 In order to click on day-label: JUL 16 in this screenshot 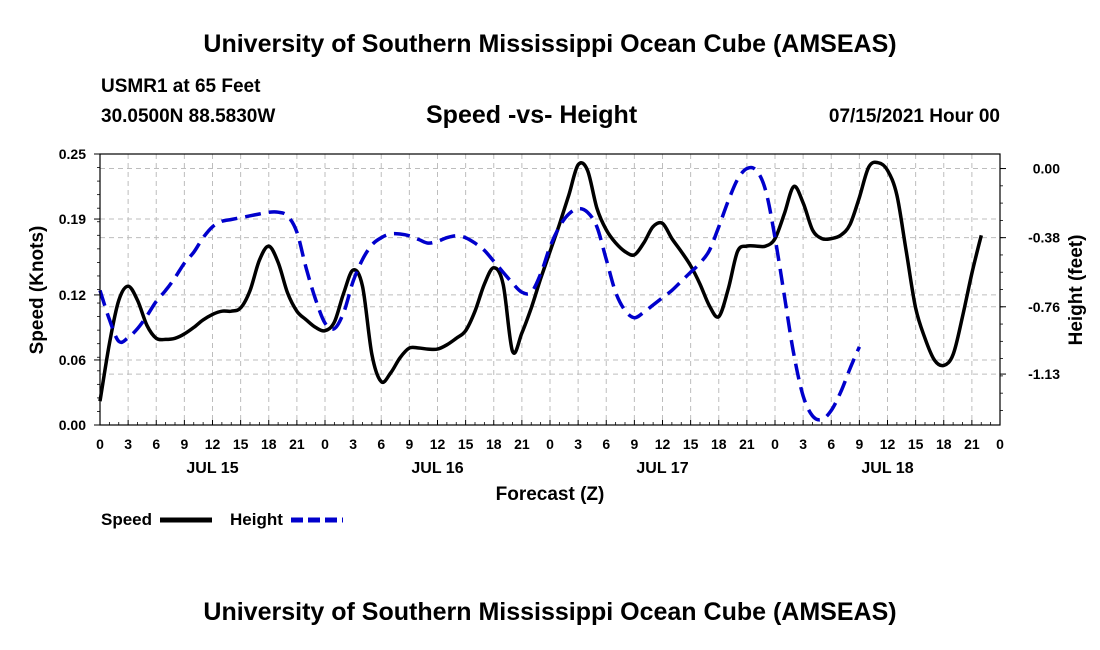, I will do `click(437, 468)`.